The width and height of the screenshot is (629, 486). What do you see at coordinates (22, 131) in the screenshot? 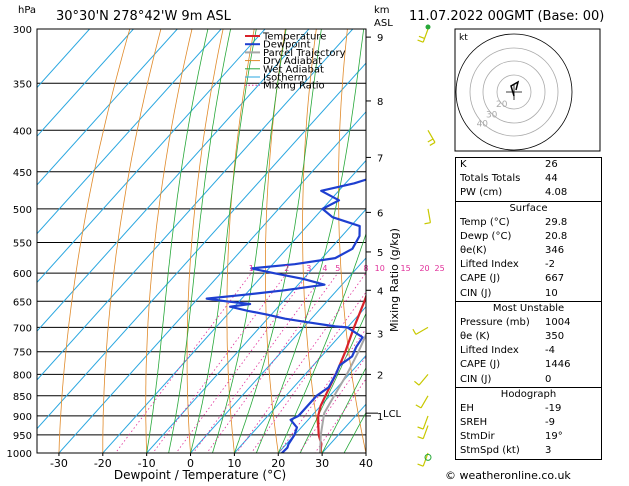
I see `pressure-tick-label: 400` at bounding box center [22, 131].